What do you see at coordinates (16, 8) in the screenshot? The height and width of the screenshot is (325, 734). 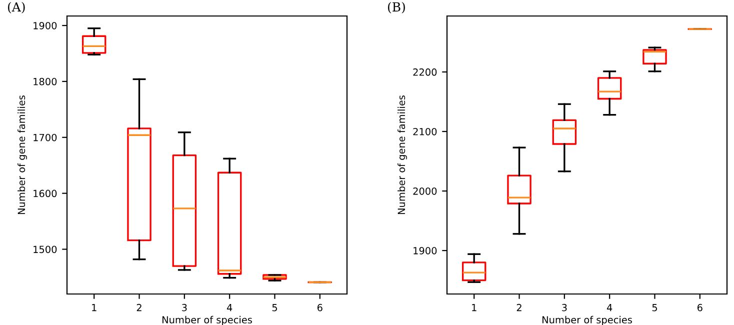 I see `chart-title: (A)` at bounding box center [16, 8].